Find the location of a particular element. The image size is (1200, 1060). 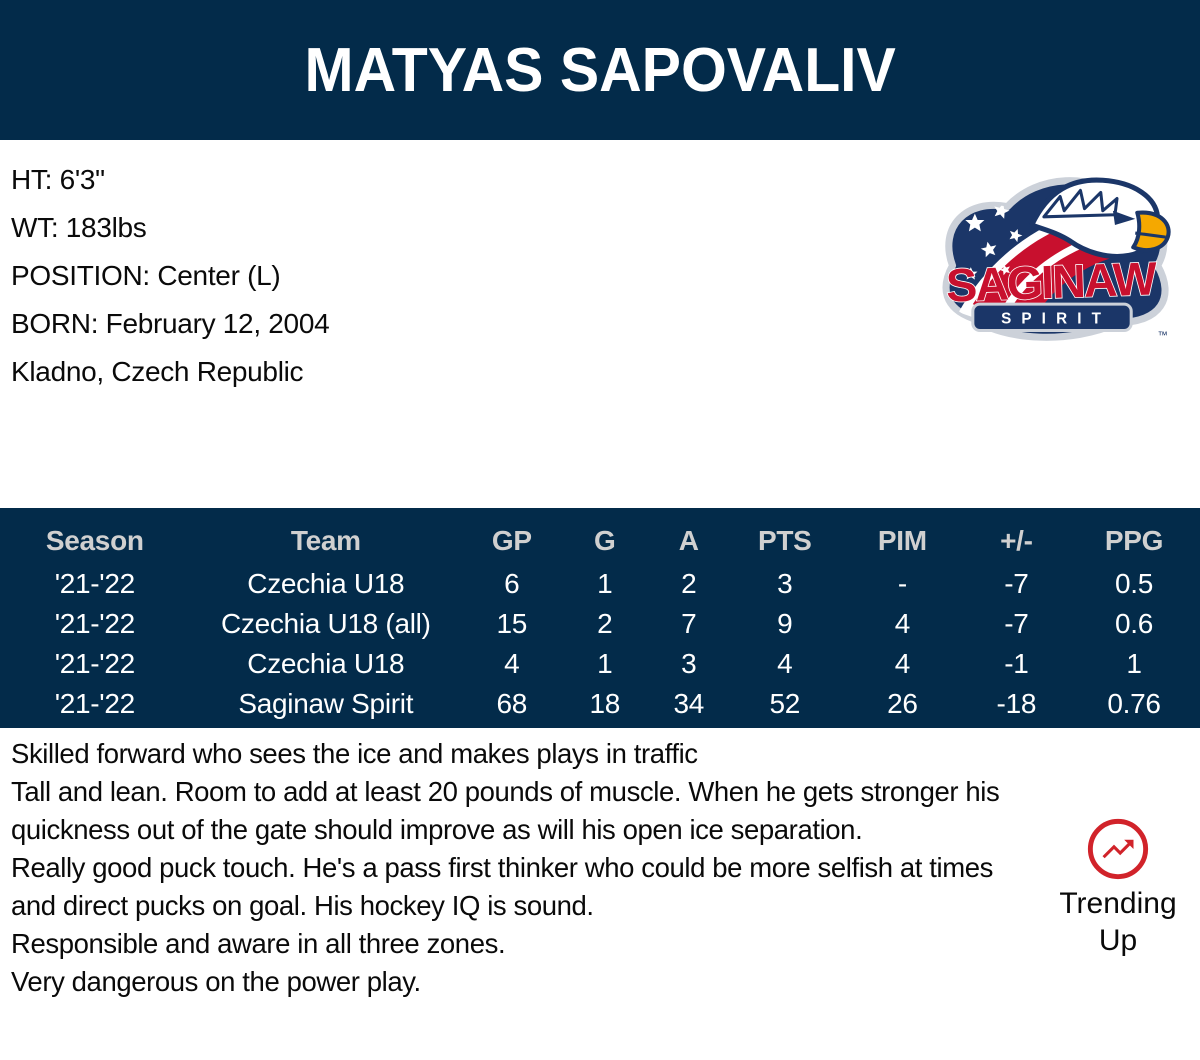

trending-up-icon is located at coordinates (1118, 849).